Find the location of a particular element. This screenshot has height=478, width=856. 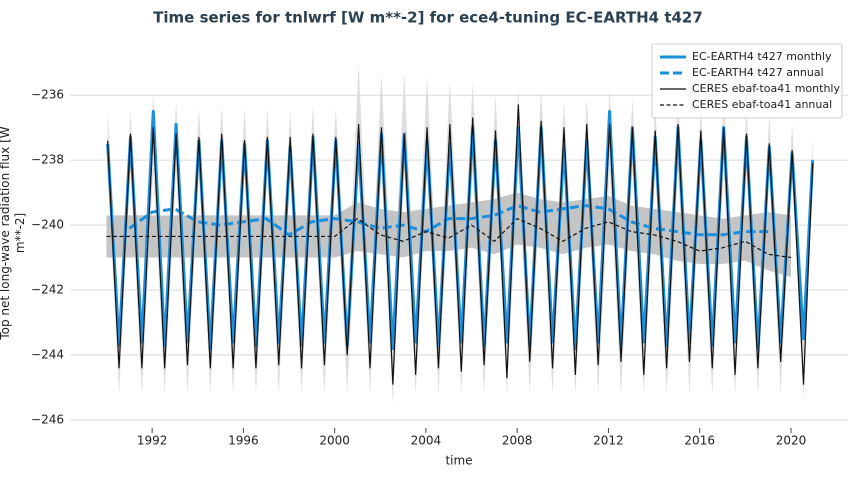

x-tick-label: 1992 is located at coordinates (152, 441).